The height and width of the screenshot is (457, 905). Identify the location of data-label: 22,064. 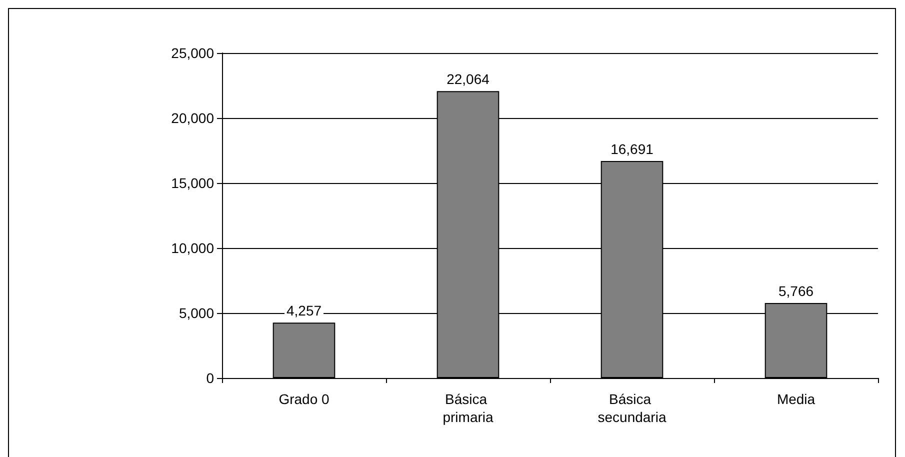
(468, 79).